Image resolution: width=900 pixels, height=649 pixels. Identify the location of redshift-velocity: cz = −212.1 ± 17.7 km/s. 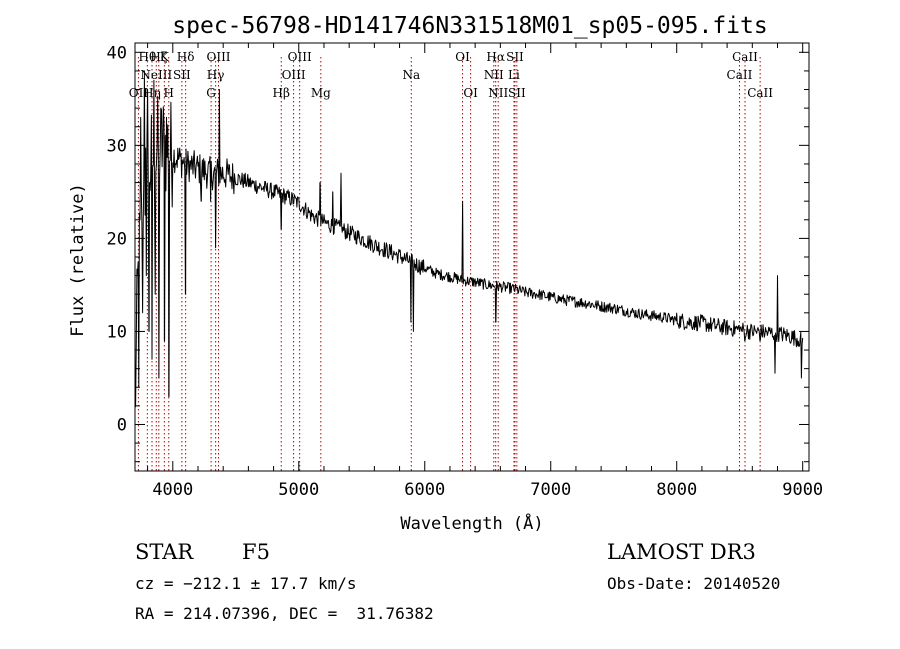
(246, 583).